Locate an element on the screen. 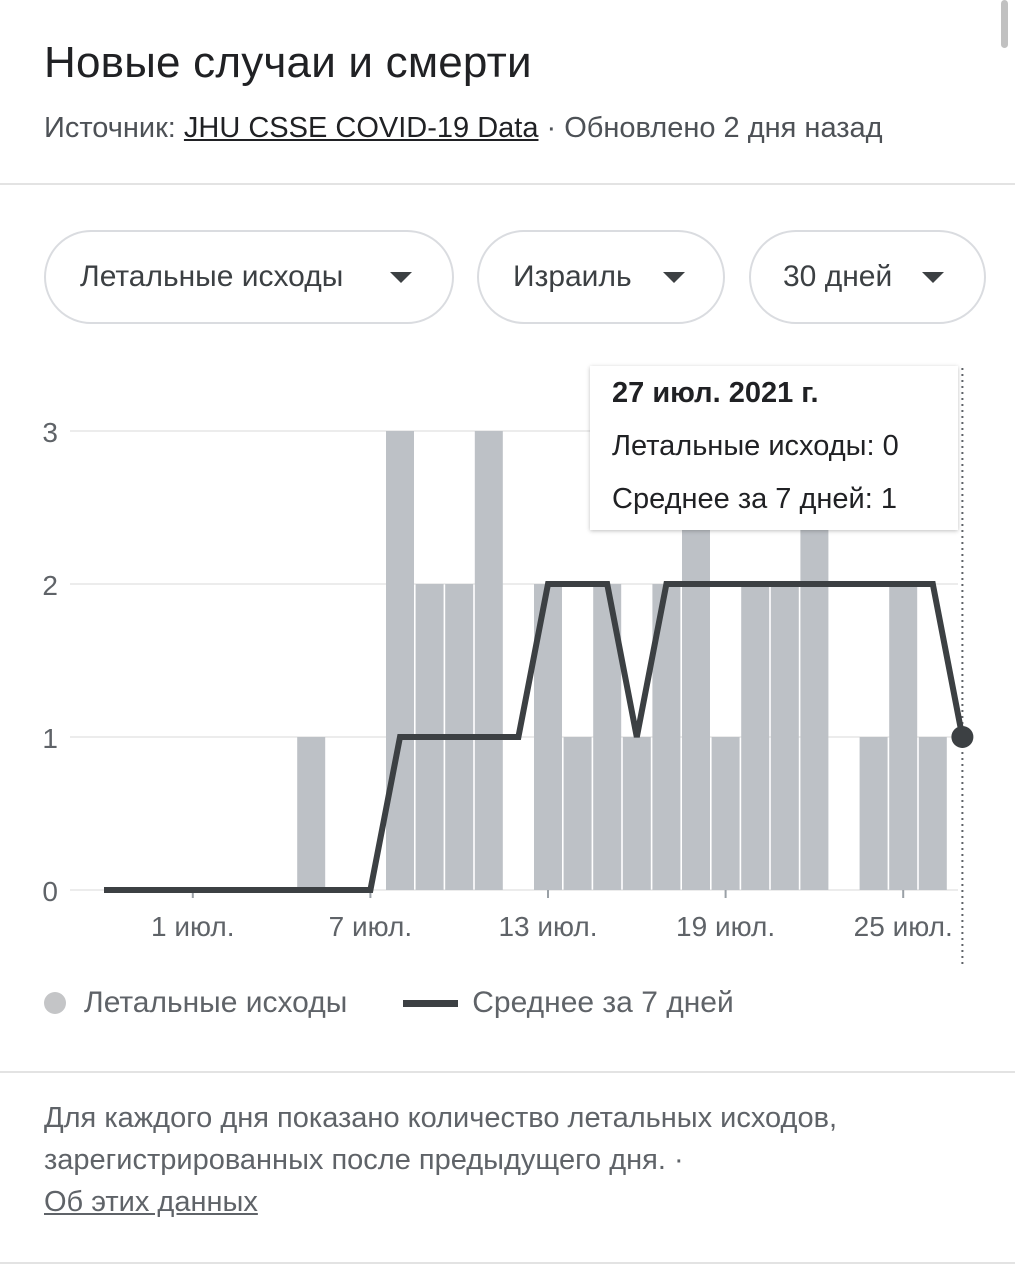 This screenshot has height=1280, width=1015. x-tick-label: 19 июл. is located at coordinates (725, 926).